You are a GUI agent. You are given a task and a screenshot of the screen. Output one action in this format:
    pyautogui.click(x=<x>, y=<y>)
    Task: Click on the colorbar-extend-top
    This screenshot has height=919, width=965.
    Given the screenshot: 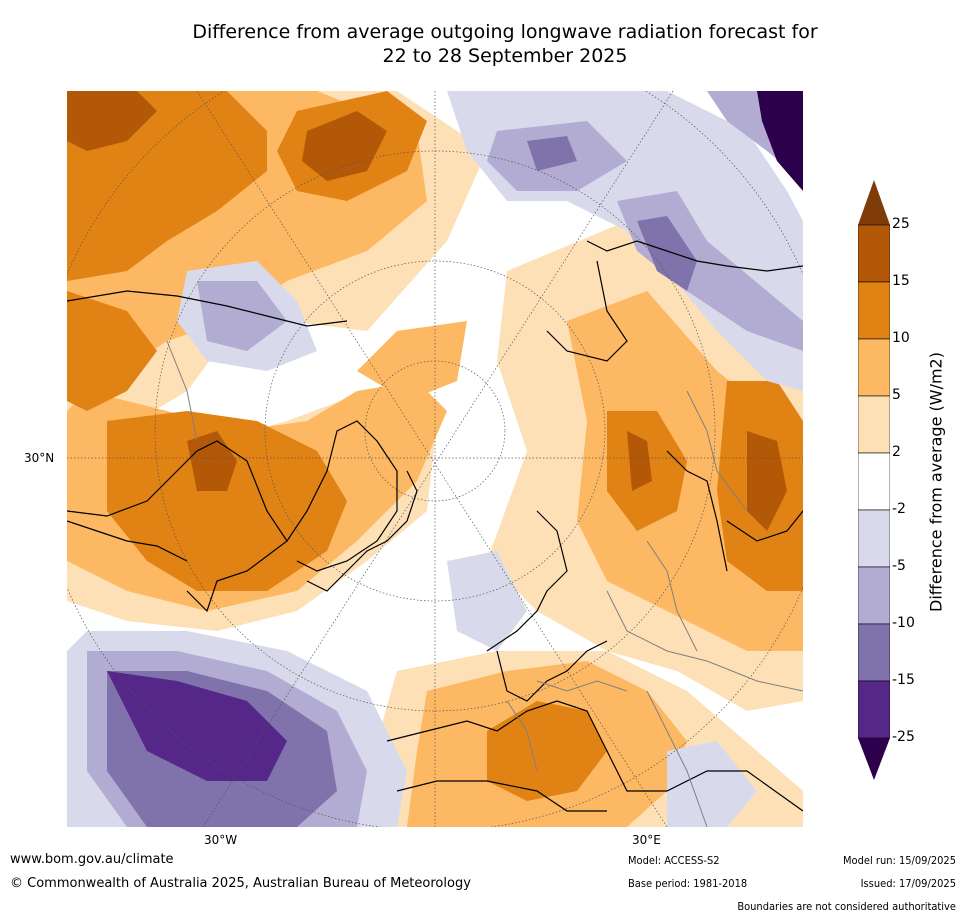 What is the action you would take?
    pyautogui.click(x=874, y=202)
    